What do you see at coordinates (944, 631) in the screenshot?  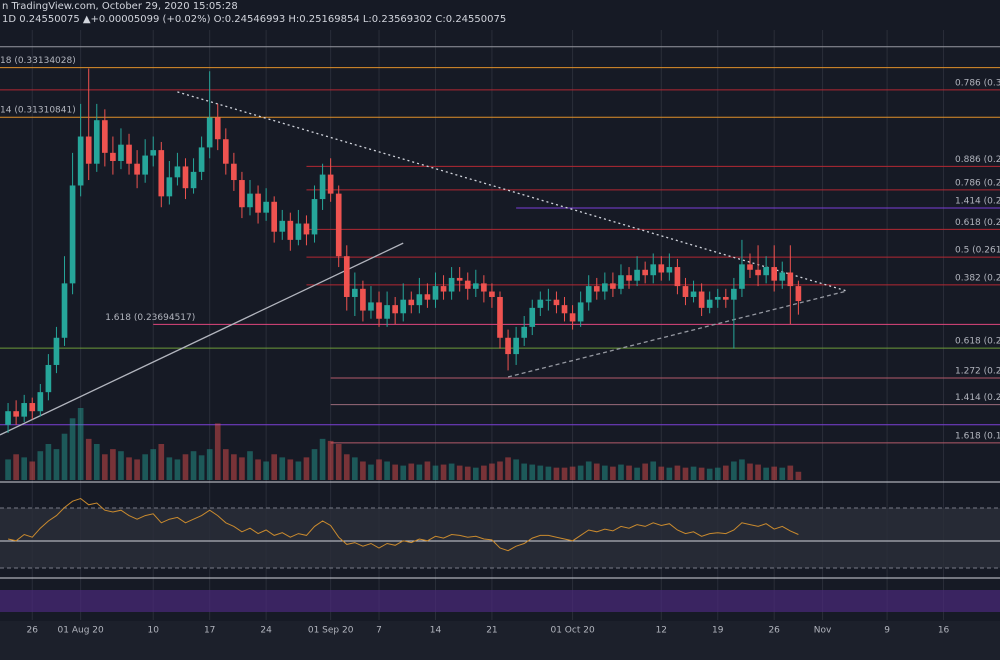 I see `x-tick-label: 16` at bounding box center [944, 631].